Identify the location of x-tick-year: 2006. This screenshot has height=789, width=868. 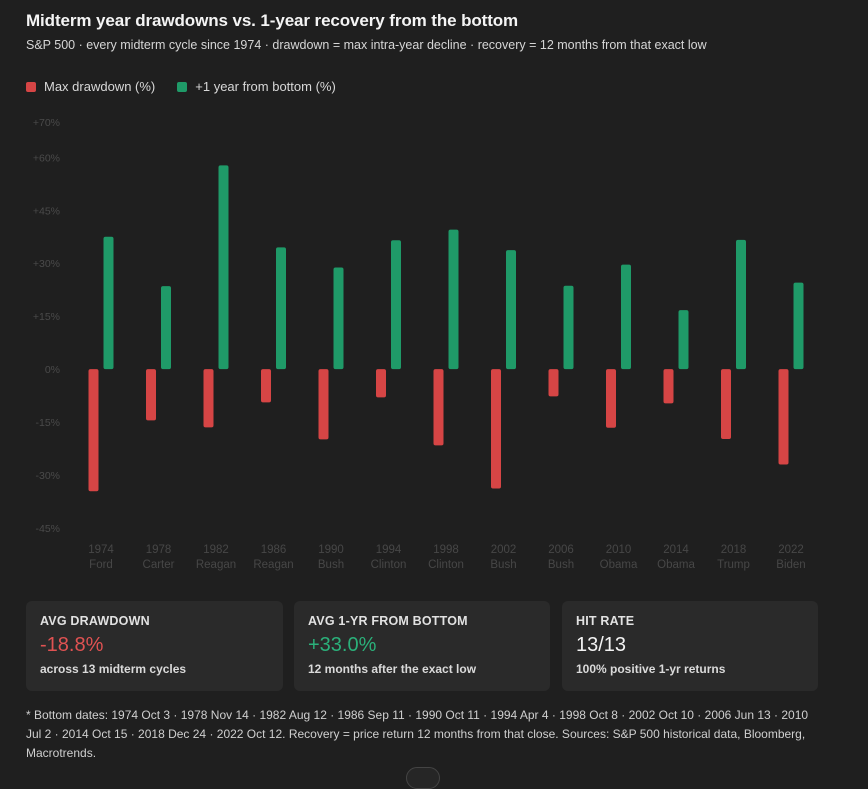
(561, 550).